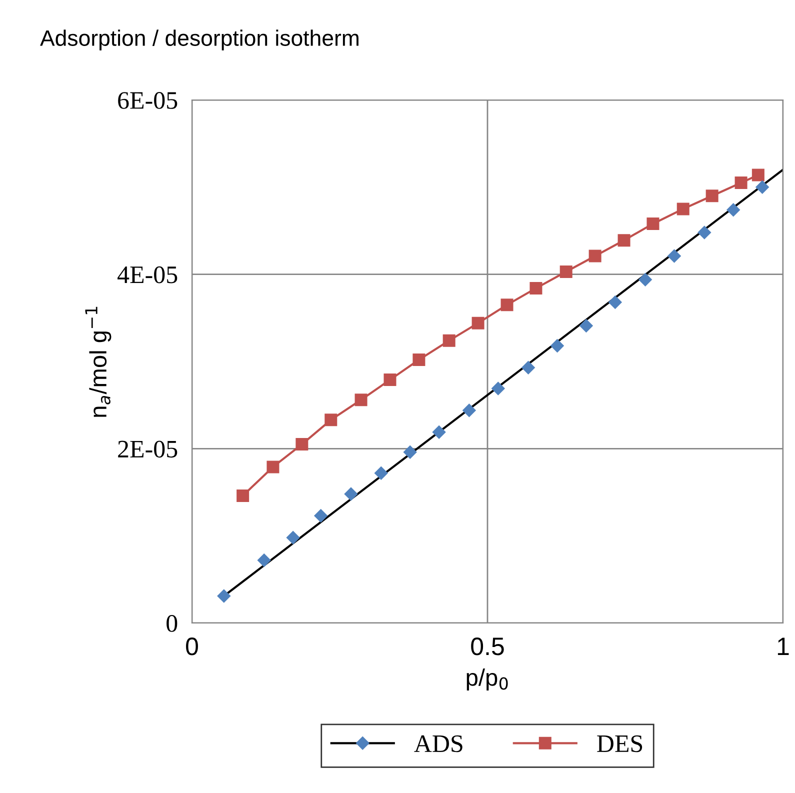 The image size is (795, 793). Describe the element at coordinates (148, 275) in the screenshot. I see `y-tick-label: 4E-05` at that location.